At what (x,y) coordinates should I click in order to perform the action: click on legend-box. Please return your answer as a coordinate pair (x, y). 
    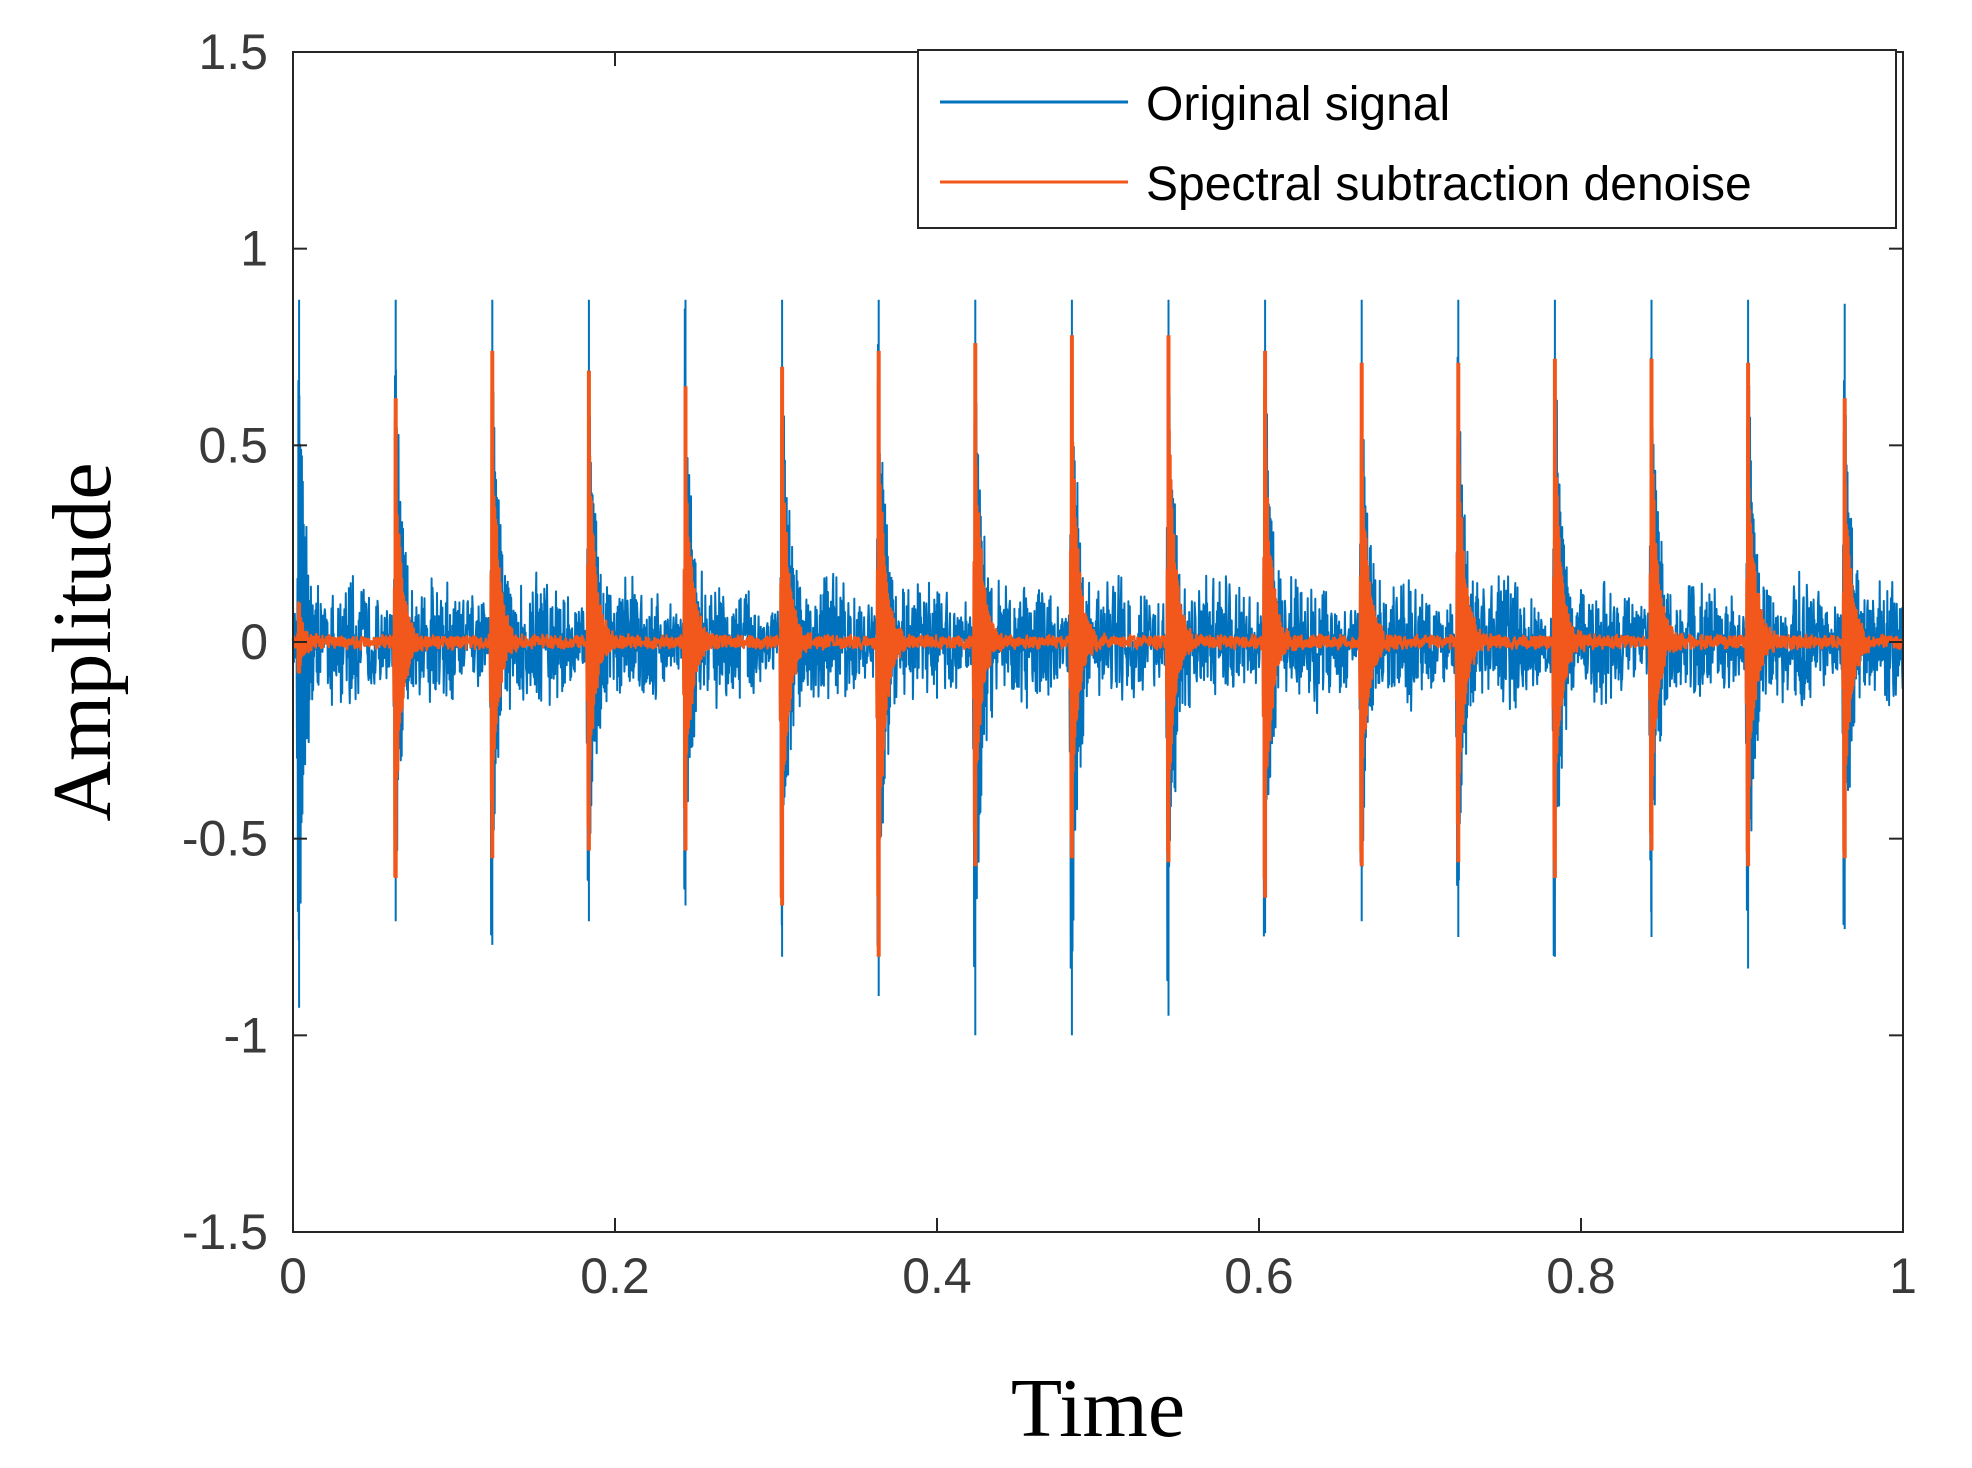
    Looking at the image, I should click on (1407, 139).